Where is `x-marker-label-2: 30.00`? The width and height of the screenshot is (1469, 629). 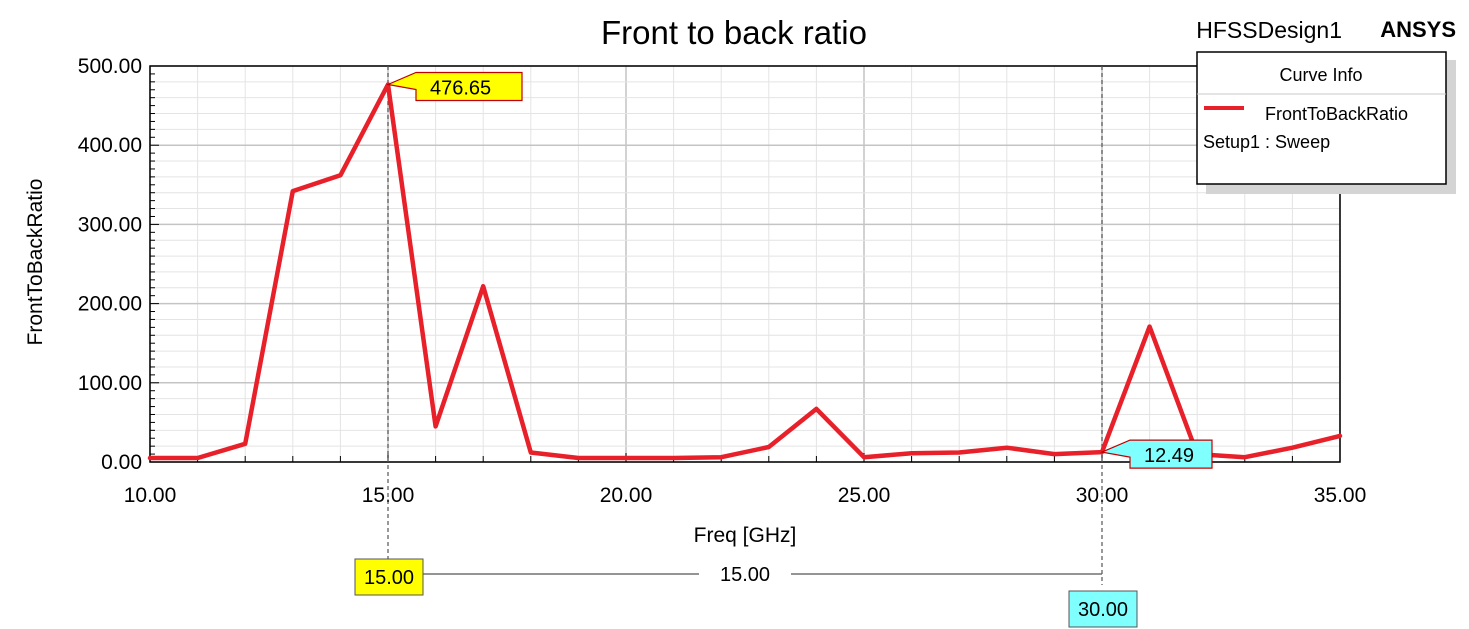
x-marker-label-2: 30.00 is located at coordinates (1103, 609).